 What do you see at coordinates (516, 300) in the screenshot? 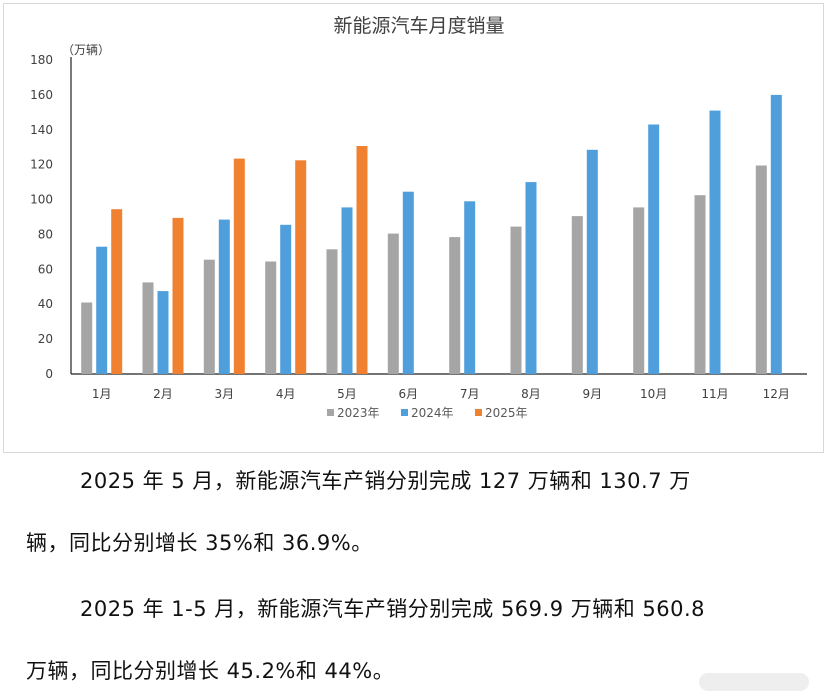
I see `bar-2023年-8月` at bounding box center [516, 300].